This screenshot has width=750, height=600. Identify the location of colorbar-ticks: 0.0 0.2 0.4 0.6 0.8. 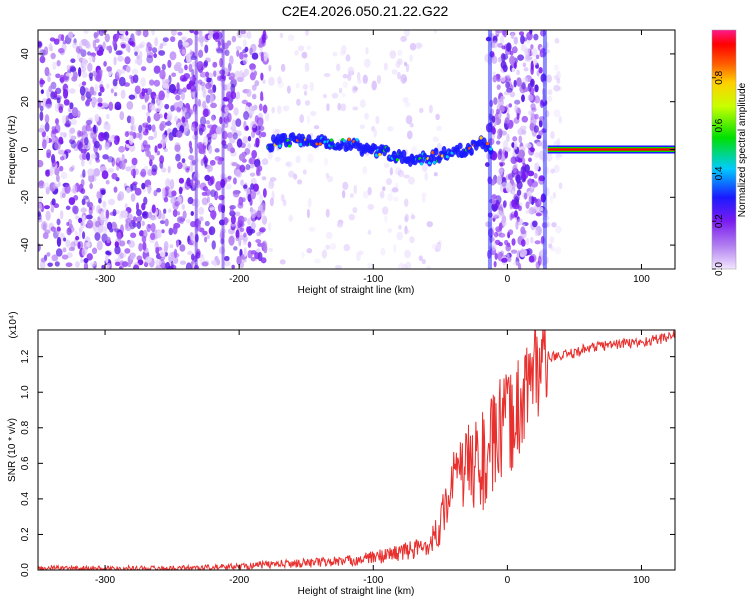
(718, 173).